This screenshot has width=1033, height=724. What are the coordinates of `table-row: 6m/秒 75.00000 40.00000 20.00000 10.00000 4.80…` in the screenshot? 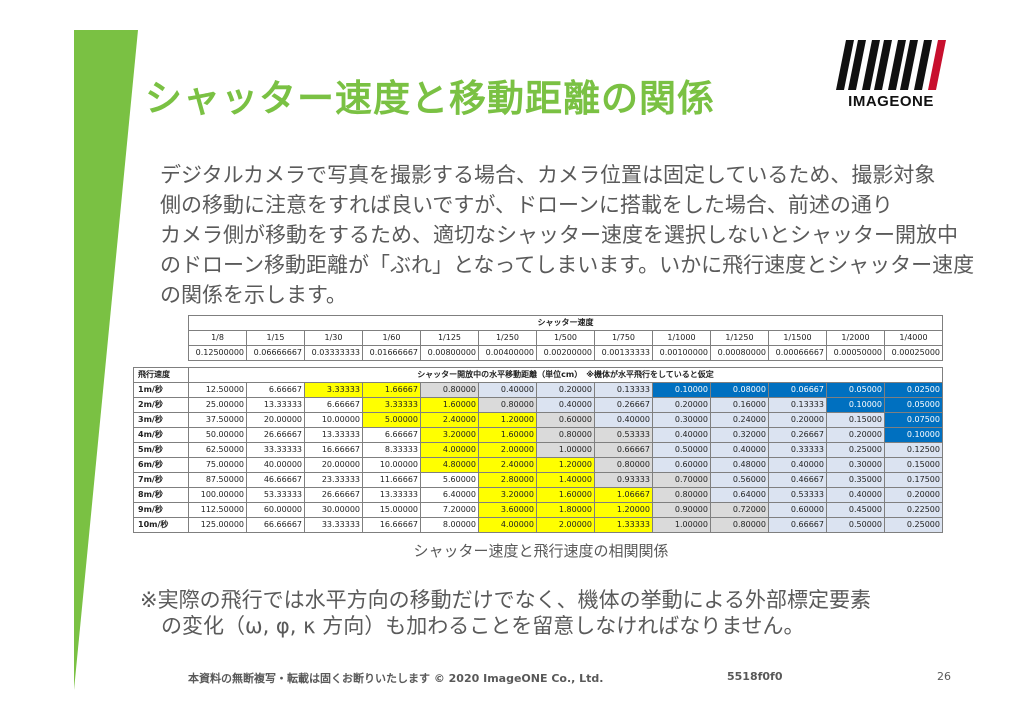 It's located at (538, 465).